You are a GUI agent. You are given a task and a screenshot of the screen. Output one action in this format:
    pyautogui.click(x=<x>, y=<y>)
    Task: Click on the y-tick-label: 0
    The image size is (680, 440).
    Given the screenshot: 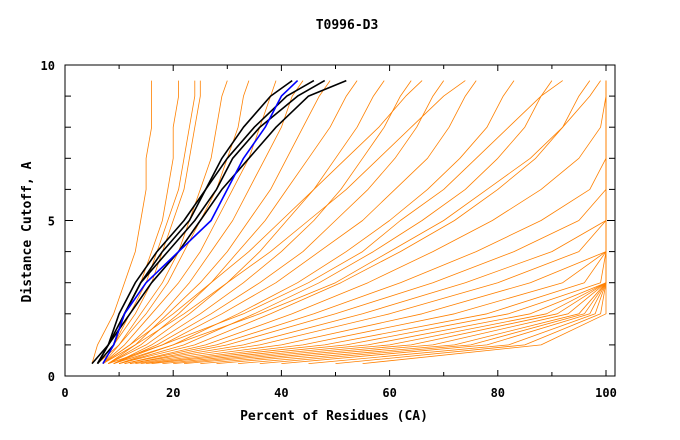 What is the action you would take?
    pyautogui.click(x=51, y=377)
    